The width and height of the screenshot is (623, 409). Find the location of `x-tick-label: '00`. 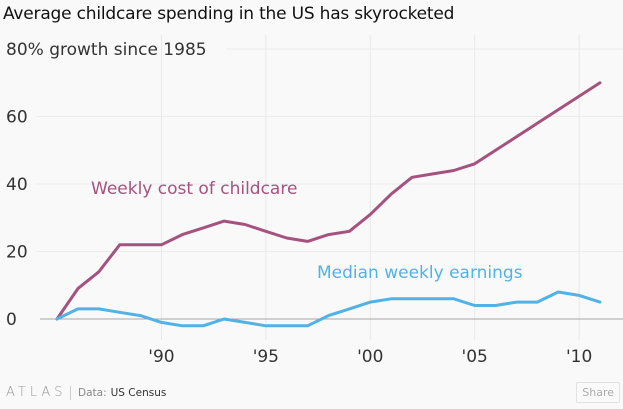

x-tick-label: '00 is located at coordinates (370, 357).